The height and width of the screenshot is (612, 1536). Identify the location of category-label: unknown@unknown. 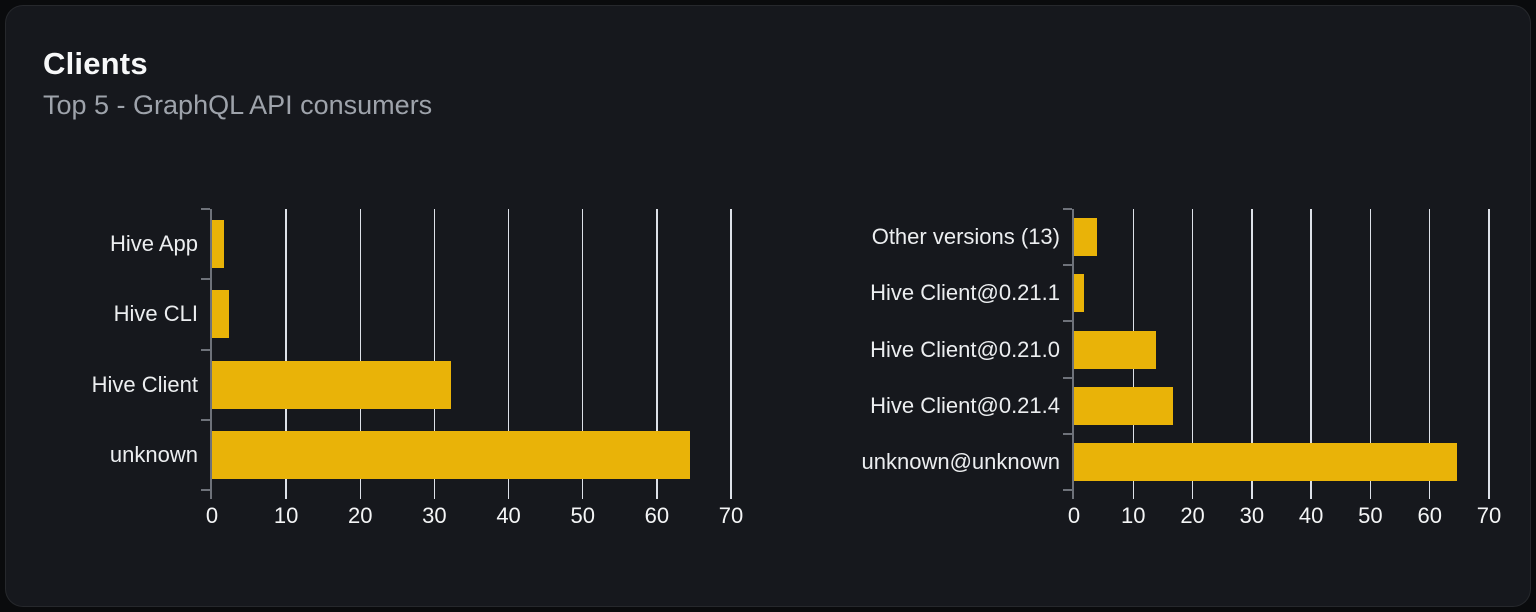
(960, 461).